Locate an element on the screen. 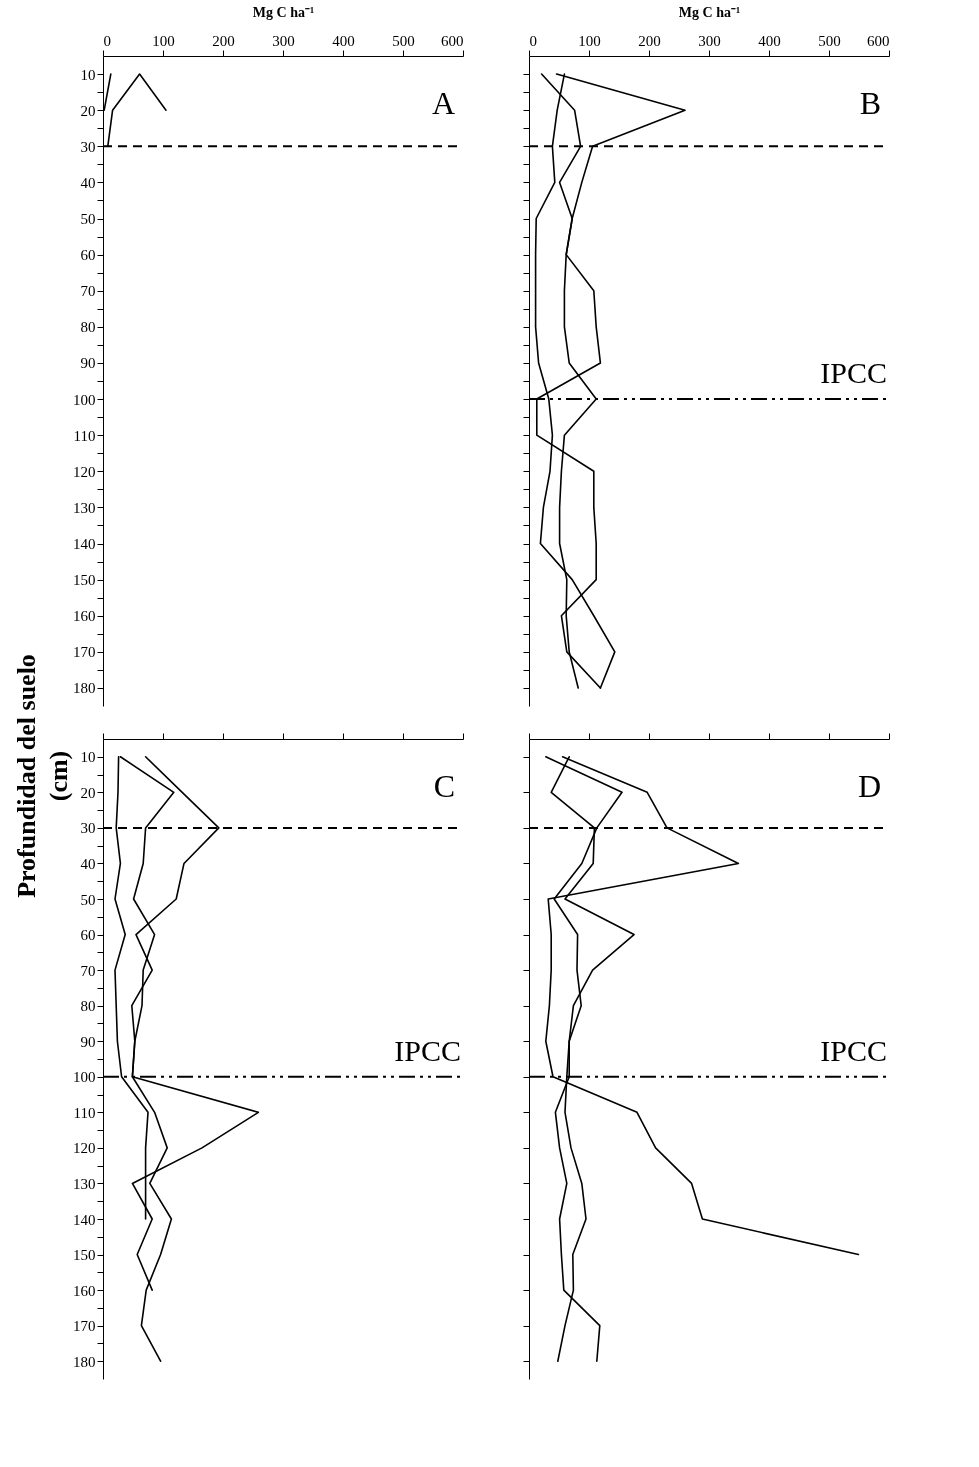  y-axis-title: Profundidad del suelo (cm) is located at coordinates (42, 776).